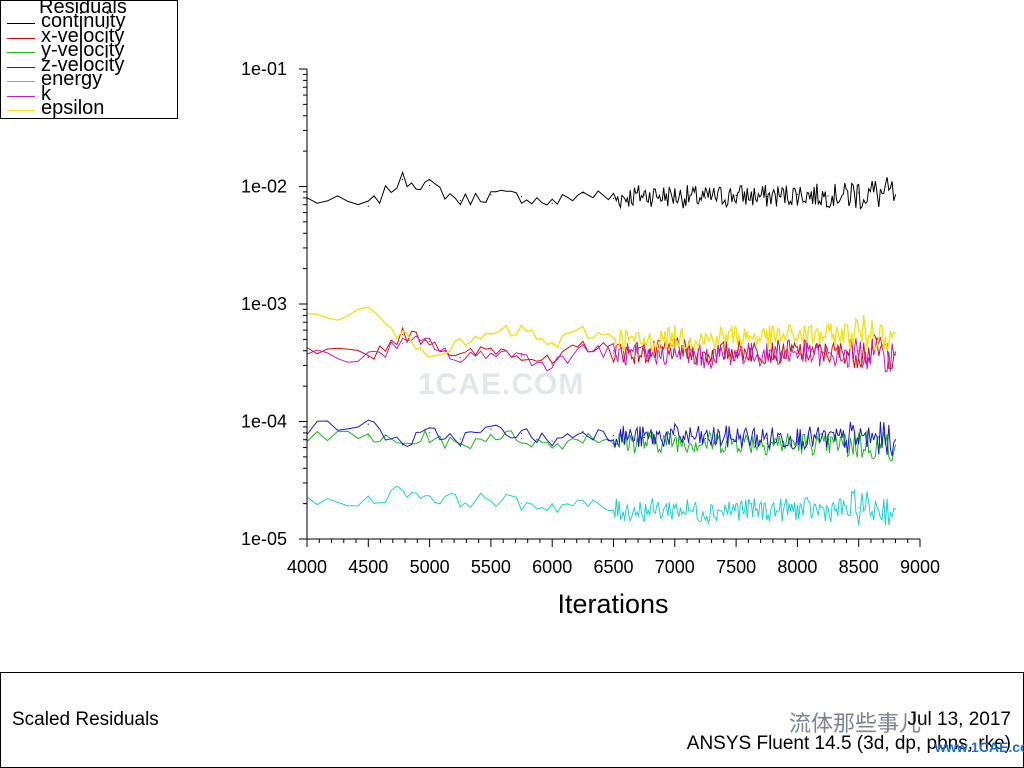 The height and width of the screenshot is (768, 1024). Describe the element at coordinates (89, 21) in the screenshot. I see `legend-item-continuity: continuity` at that location.